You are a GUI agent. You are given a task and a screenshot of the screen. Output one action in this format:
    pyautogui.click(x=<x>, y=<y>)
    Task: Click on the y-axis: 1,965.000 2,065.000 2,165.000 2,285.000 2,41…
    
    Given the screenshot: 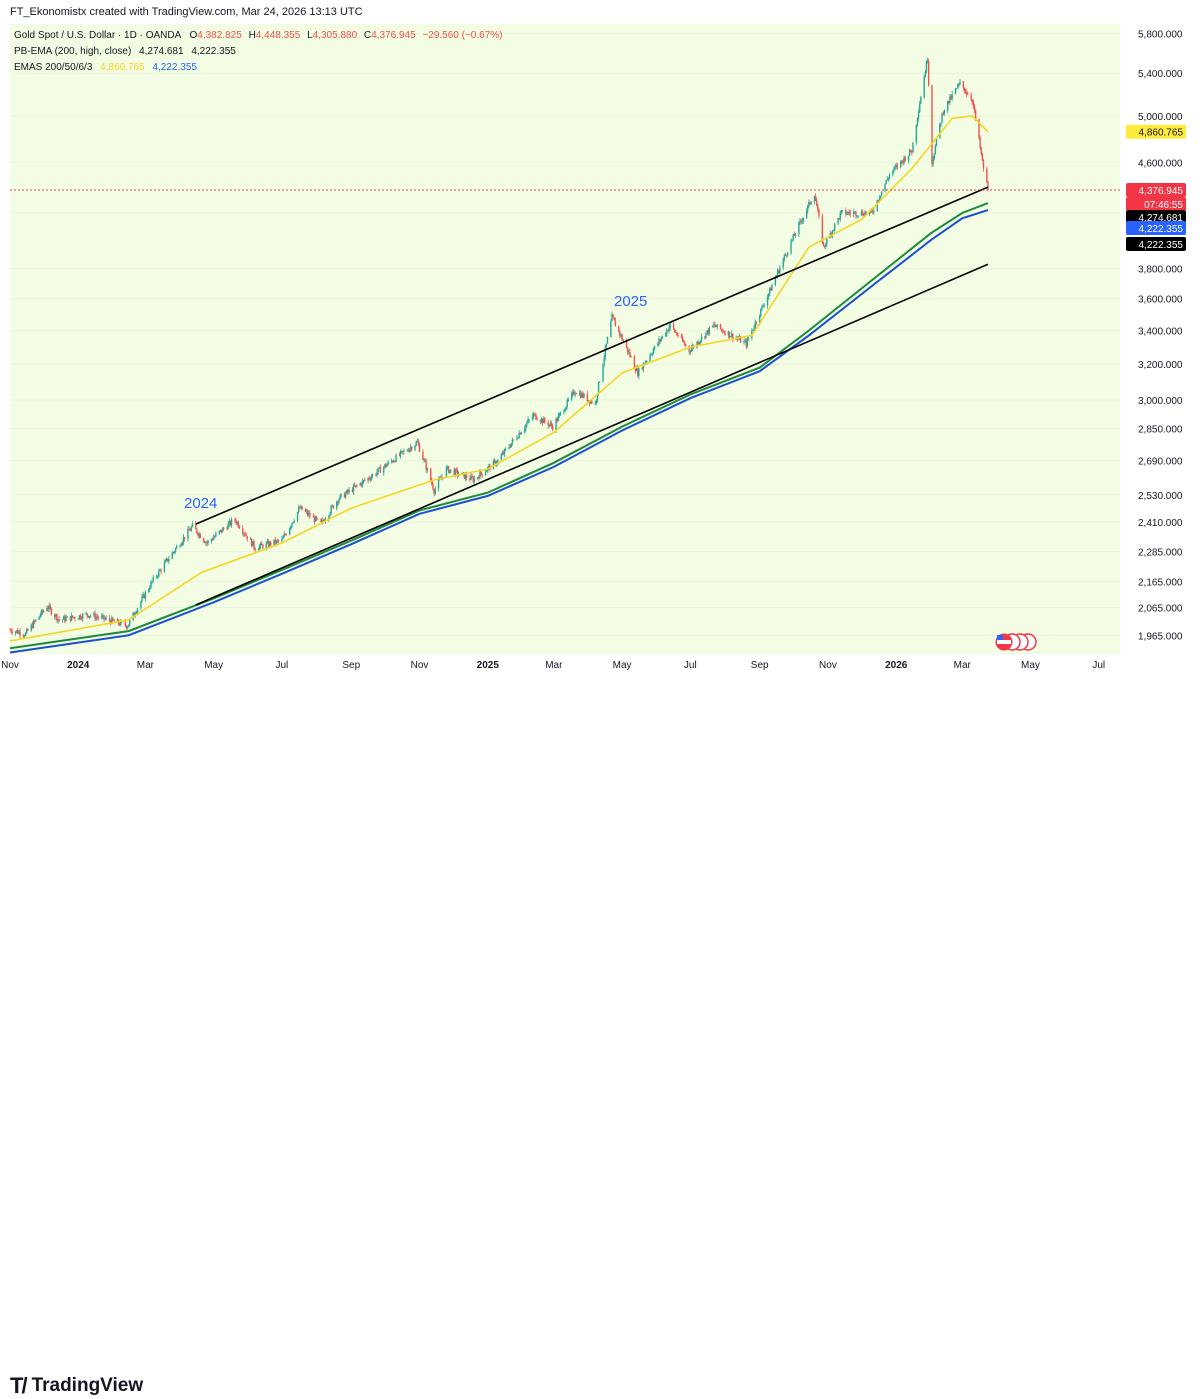 What is the action you would take?
    pyautogui.click(x=1160, y=336)
    